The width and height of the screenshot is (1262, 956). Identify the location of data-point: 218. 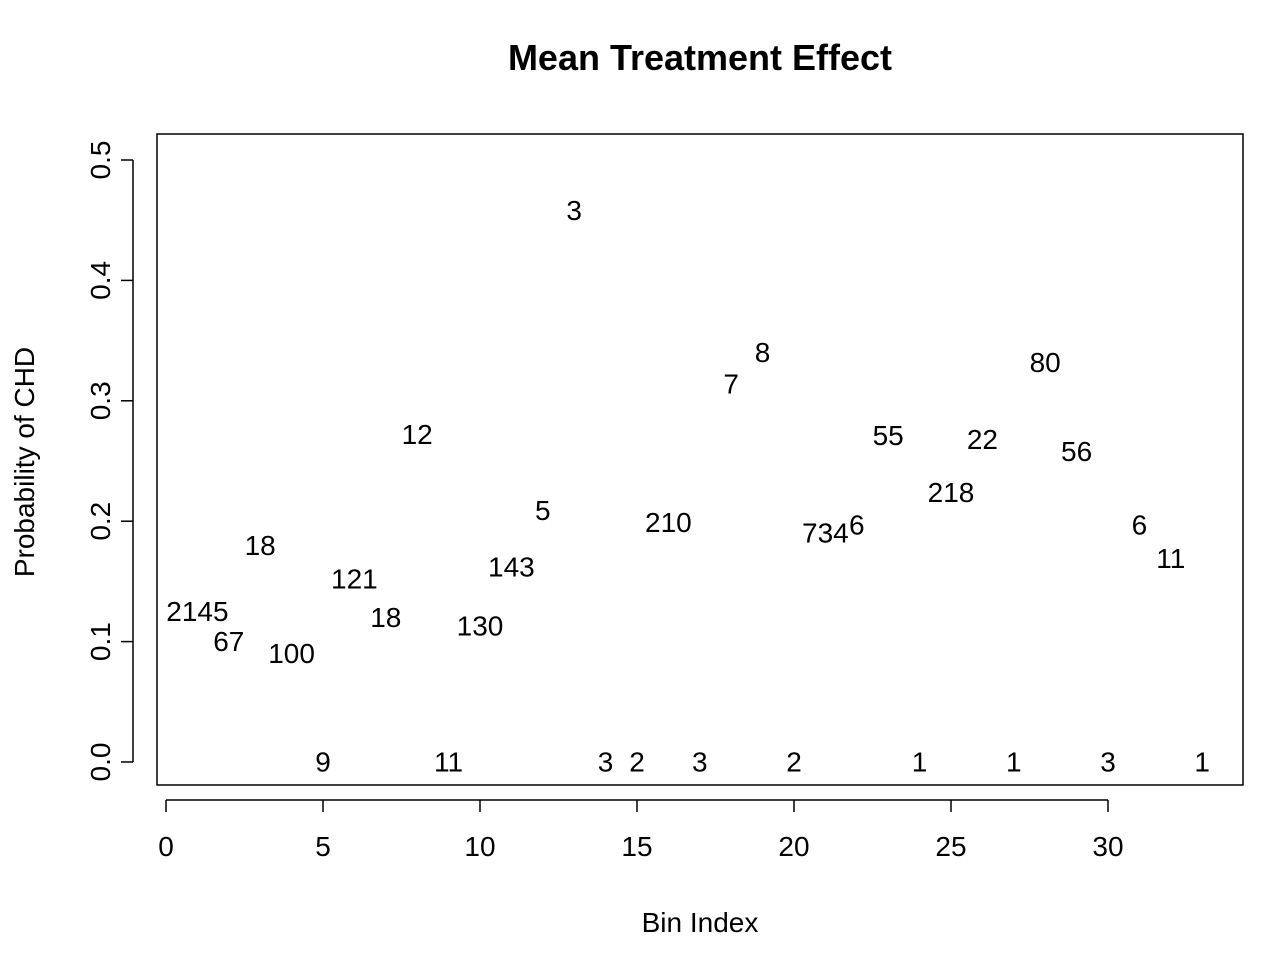
(951, 492).